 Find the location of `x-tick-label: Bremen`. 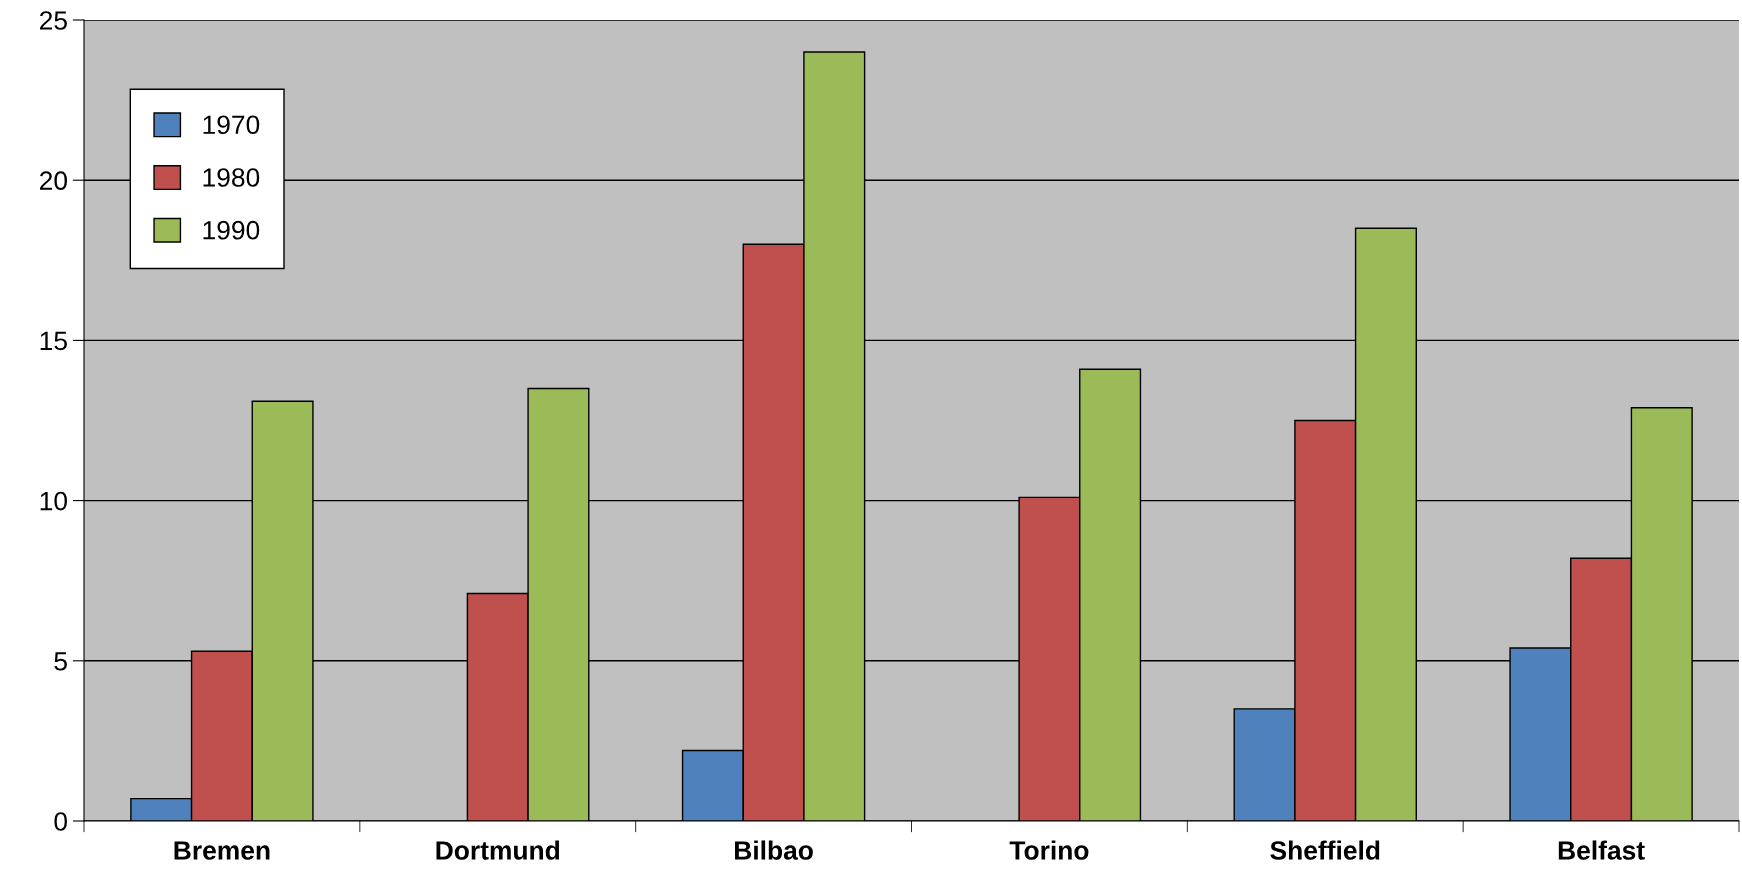

x-tick-label: Bremen is located at coordinates (222, 850).